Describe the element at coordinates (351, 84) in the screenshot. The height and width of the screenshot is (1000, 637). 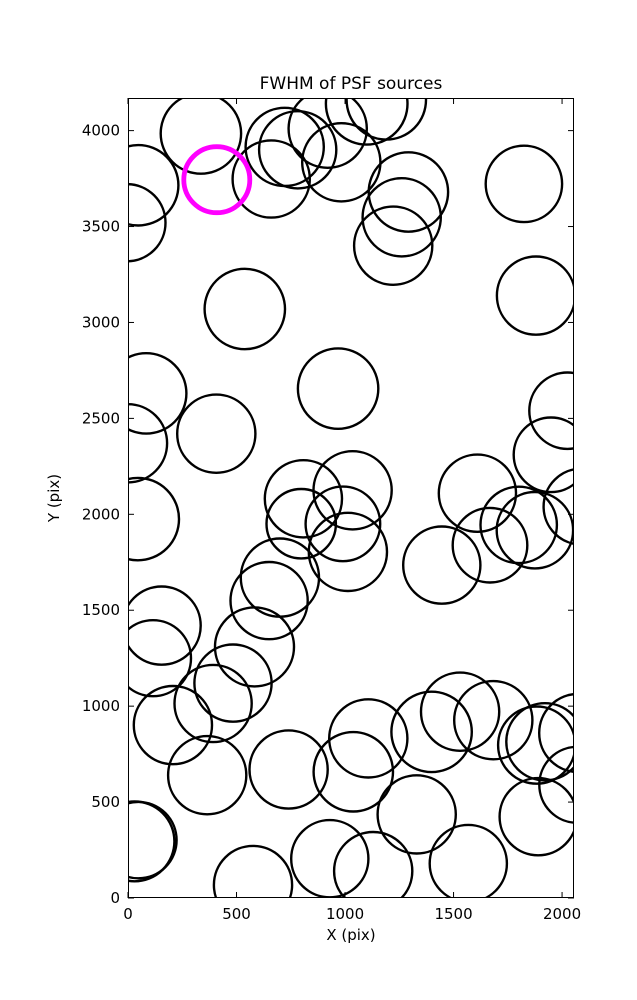
I see `chart-title: FWHM of PSF sources` at that location.